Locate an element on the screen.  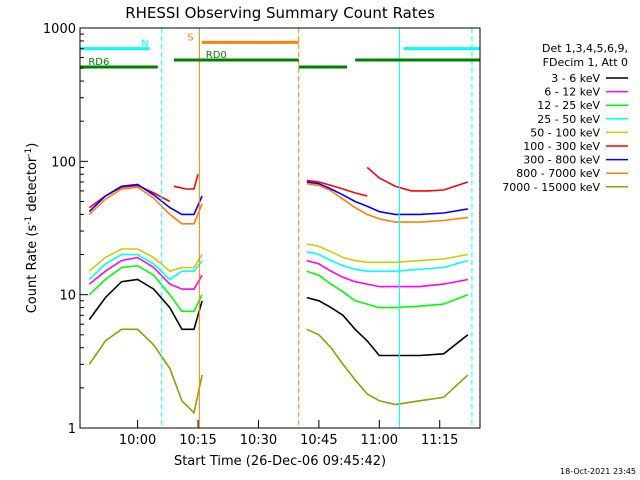
y-axis-label-main: Count Rate (s is located at coordinates (32, 269).